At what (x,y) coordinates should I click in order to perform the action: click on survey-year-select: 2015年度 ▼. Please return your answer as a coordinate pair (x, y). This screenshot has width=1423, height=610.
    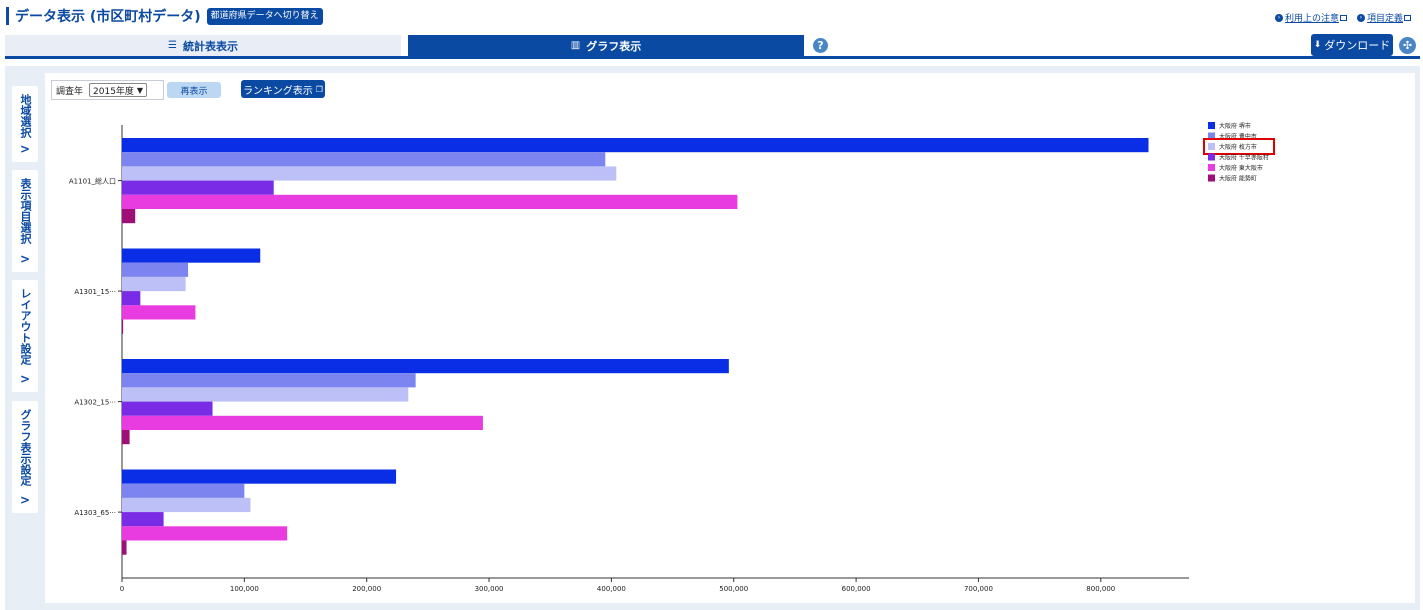
    Looking at the image, I should click on (118, 90).